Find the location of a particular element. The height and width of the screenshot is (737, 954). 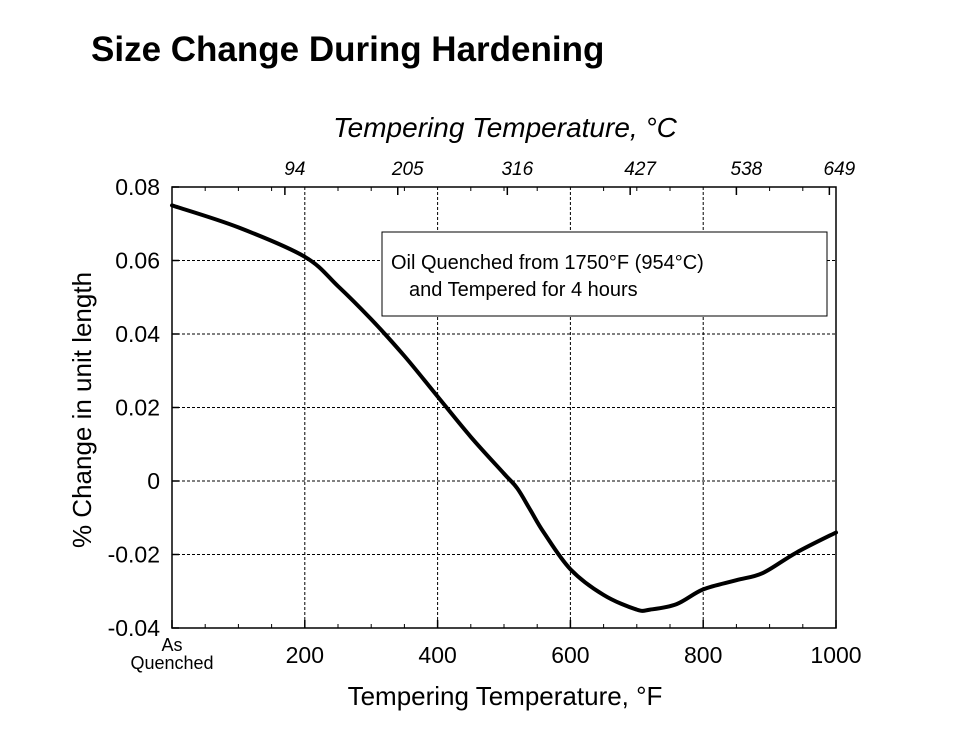

x-tick-label: 800 is located at coordinates (703, 655).